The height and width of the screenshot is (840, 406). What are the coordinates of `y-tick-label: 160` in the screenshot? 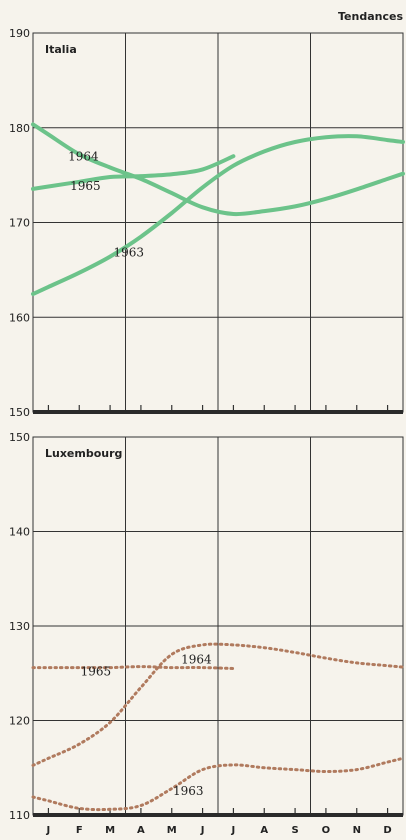 It's located at (19, 317).